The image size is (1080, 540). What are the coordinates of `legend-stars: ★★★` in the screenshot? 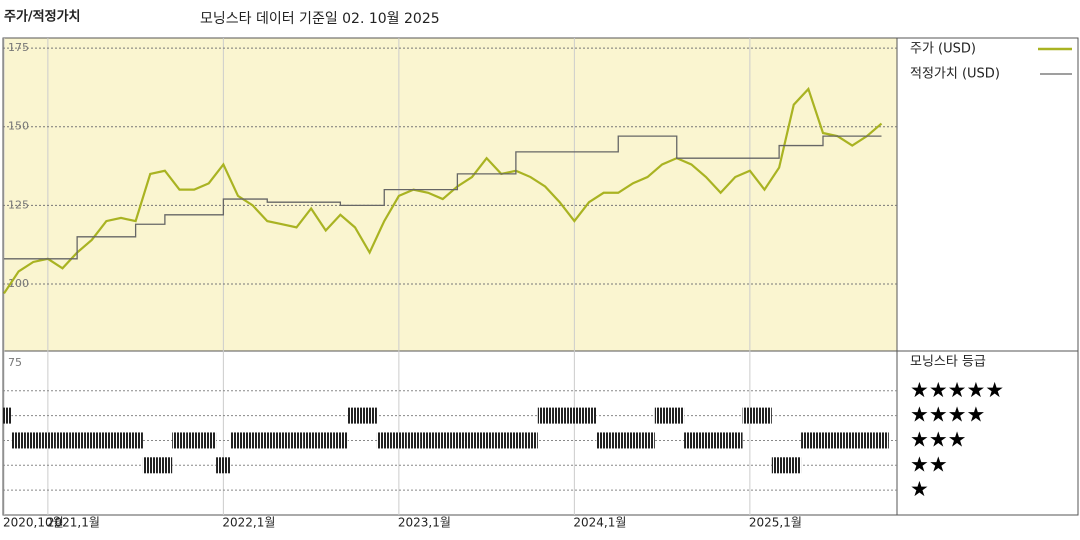 It's located at (938, 439).